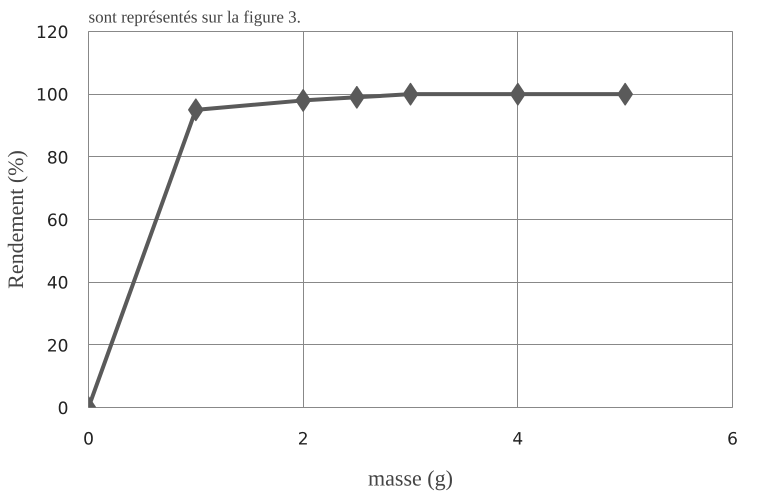  I want to click on y-tick-label: 80, so click(57, 158).